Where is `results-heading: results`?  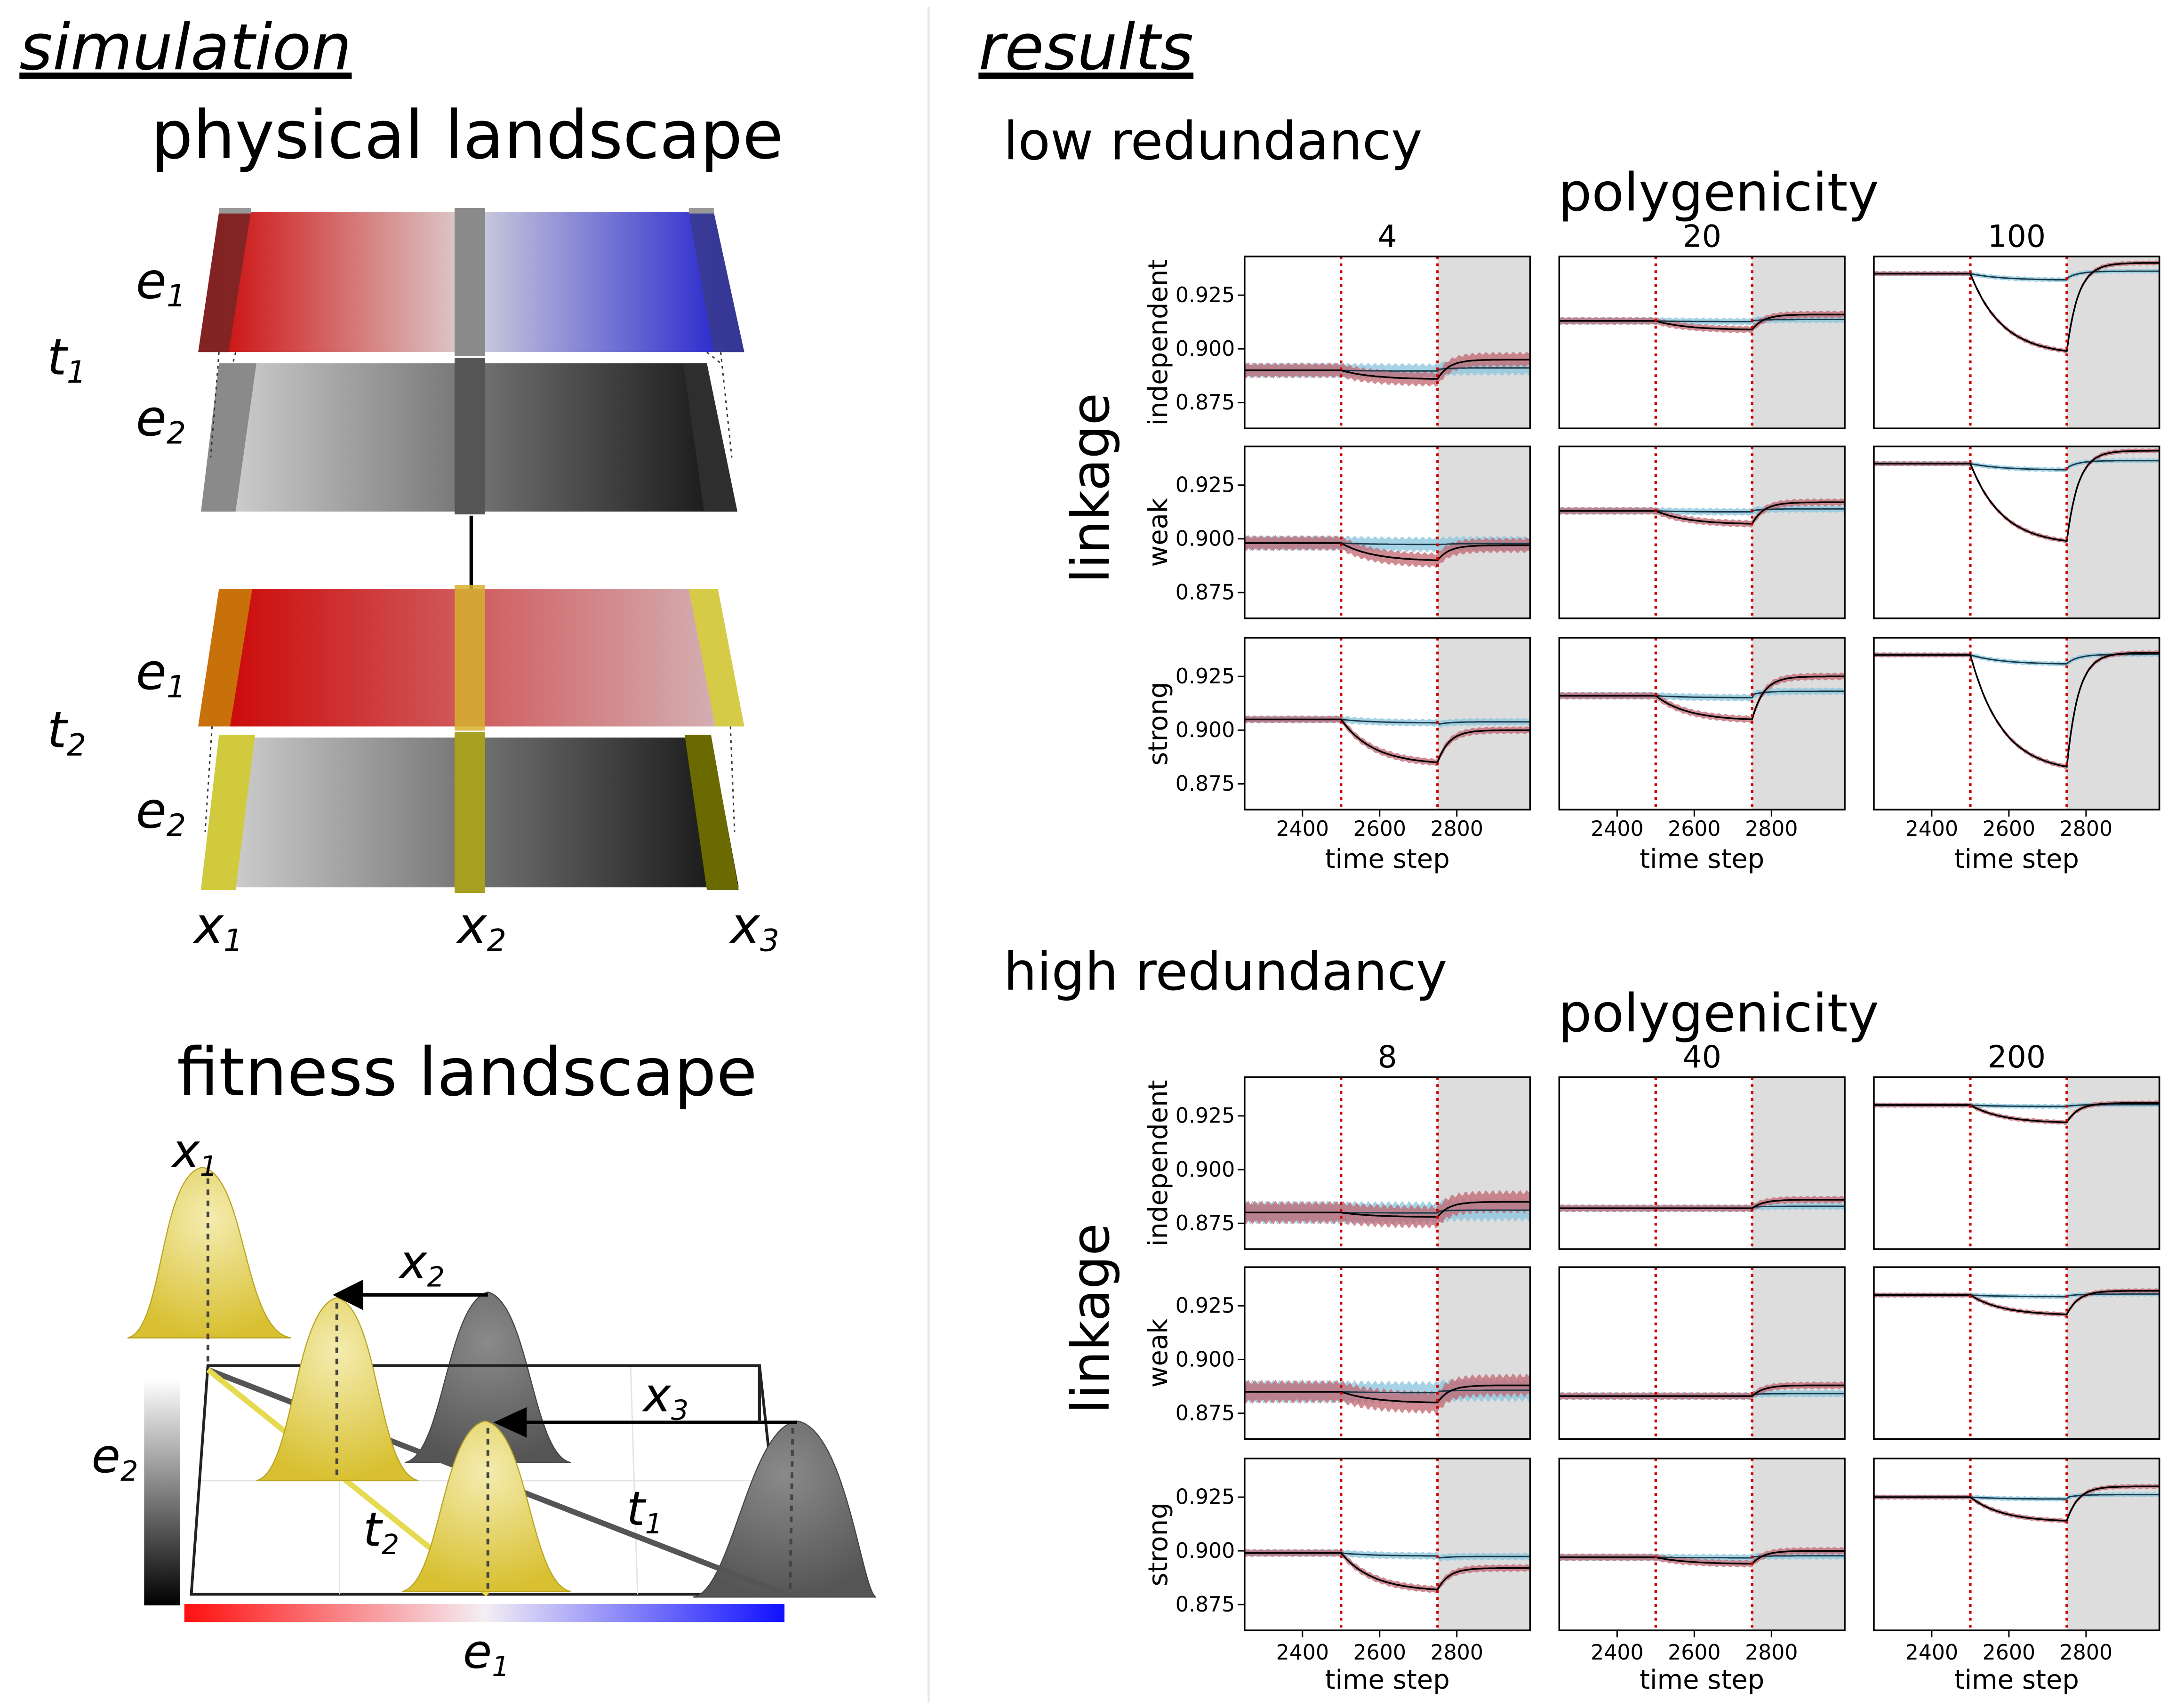
results-heading: results is located at coordinates (1085, 47).